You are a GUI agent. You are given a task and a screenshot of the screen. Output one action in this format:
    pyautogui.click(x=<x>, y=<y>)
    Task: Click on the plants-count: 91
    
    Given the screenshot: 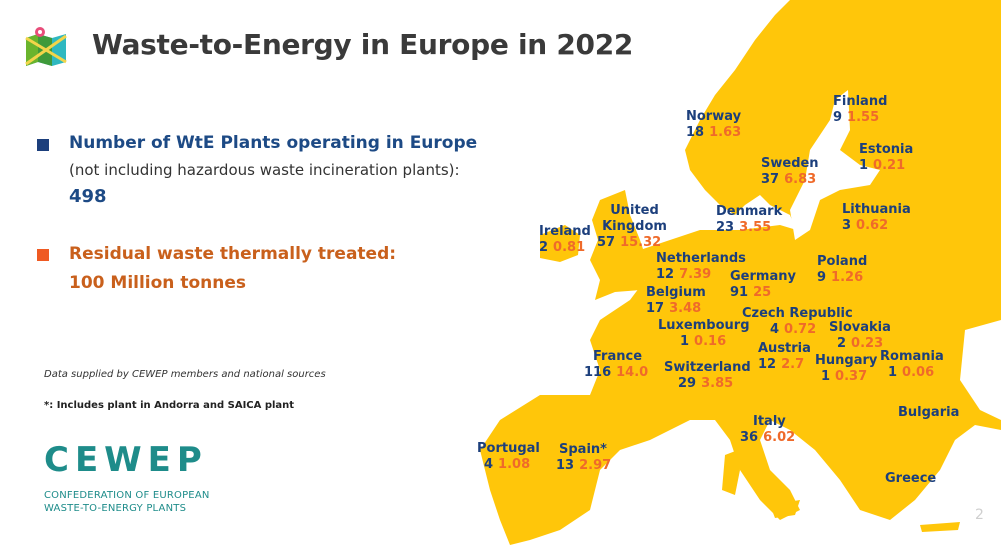 What is the action you would take?
    pyautogui.click(x=739, y=292)
    